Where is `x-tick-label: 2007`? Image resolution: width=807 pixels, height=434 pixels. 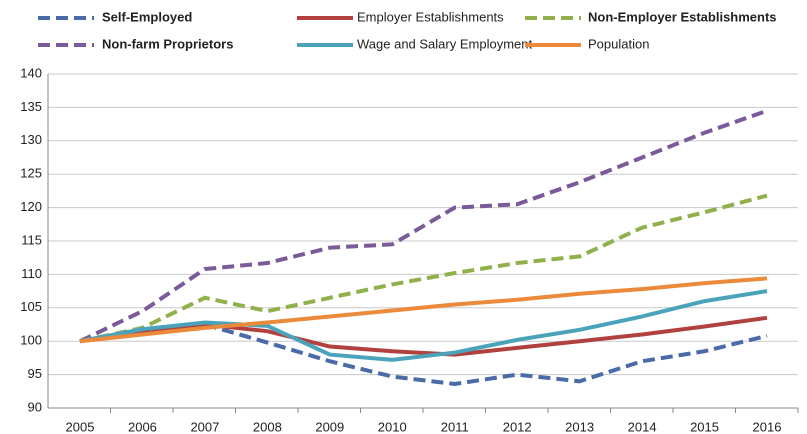
x-tick-label: 2007 is located at coordinates (204, 426).